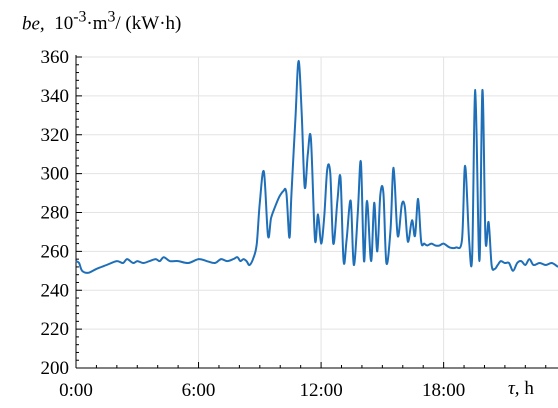  Describe the element at coordinates (514, 388) in the screenshot. I see `x-axis-variable: τ,` at that location.